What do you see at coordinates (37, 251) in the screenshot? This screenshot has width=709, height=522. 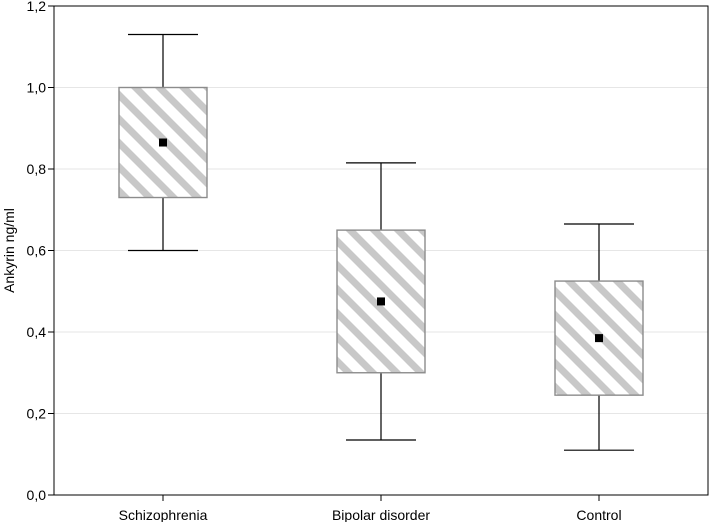 I see `y-tick-label: 0,6` at bounding box center [37, 251].